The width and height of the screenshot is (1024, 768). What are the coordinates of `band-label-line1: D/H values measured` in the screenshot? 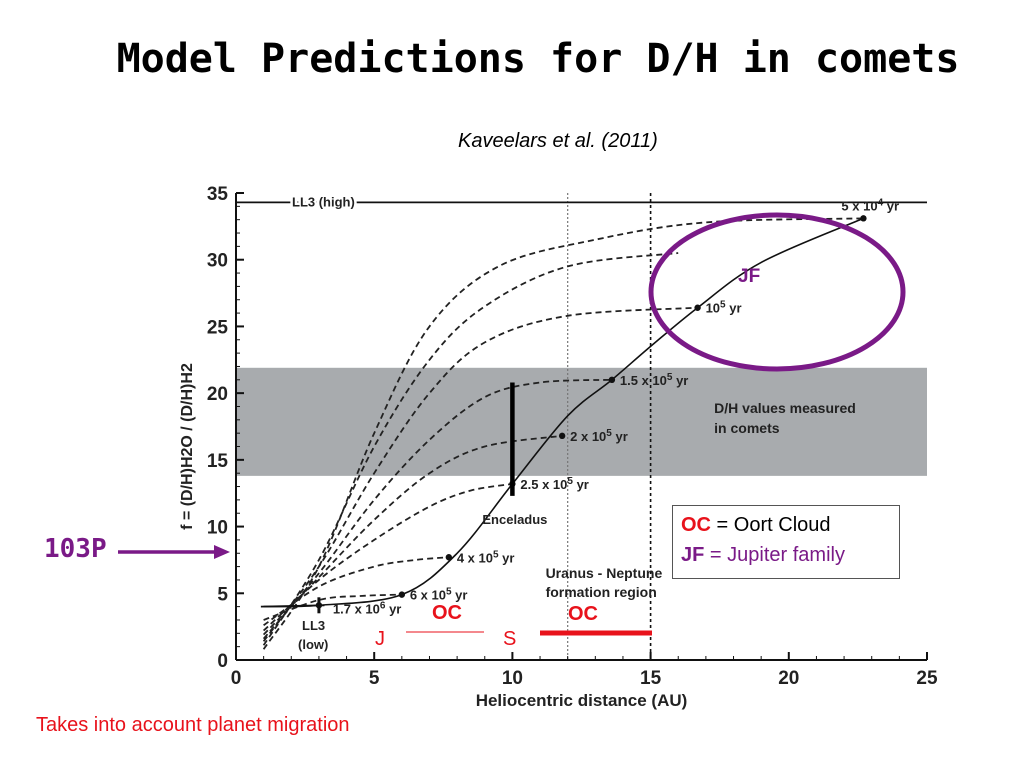 It's located at (785, 408).